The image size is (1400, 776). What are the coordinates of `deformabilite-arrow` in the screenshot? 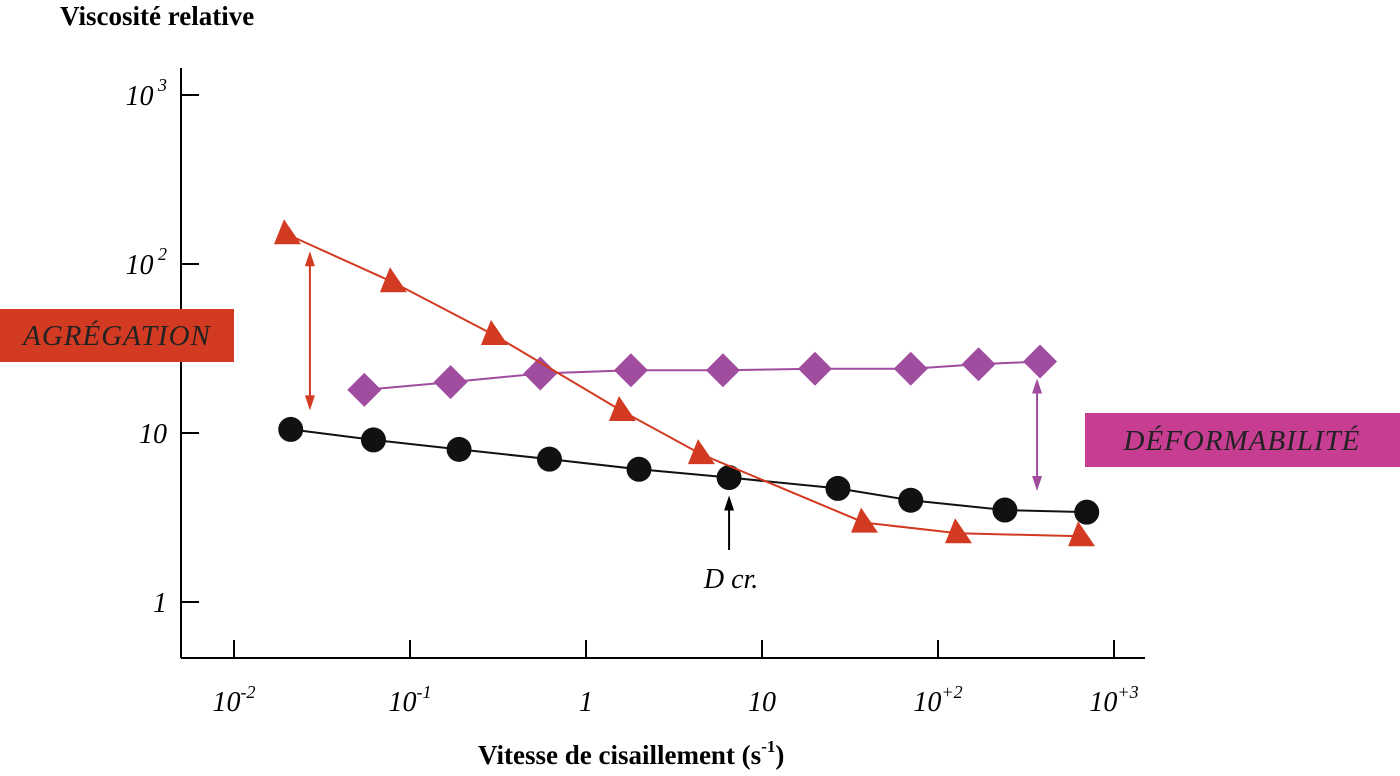 It's located at (1037, 435).